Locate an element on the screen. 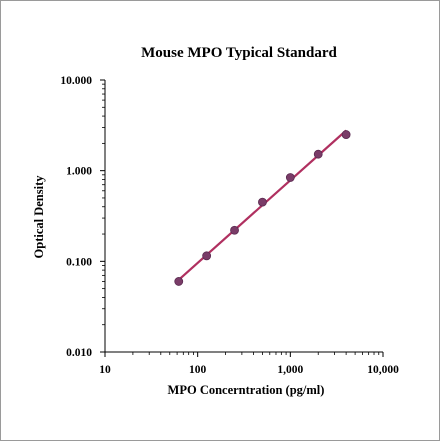 This screenshot has height=442, width=440. y-tick-label: 0.010 is located at coordinates (79, 353).